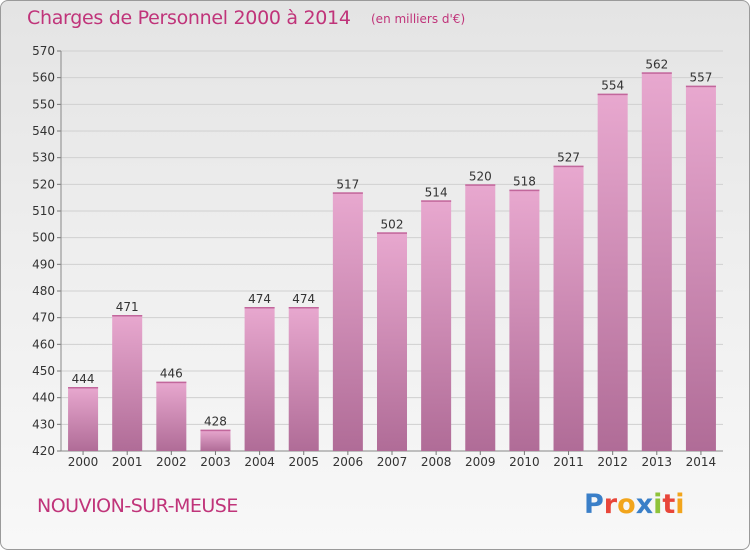 The width and height of the screenshot is (750, 550). I want to click on logo-letter: o, so click(626, 504).